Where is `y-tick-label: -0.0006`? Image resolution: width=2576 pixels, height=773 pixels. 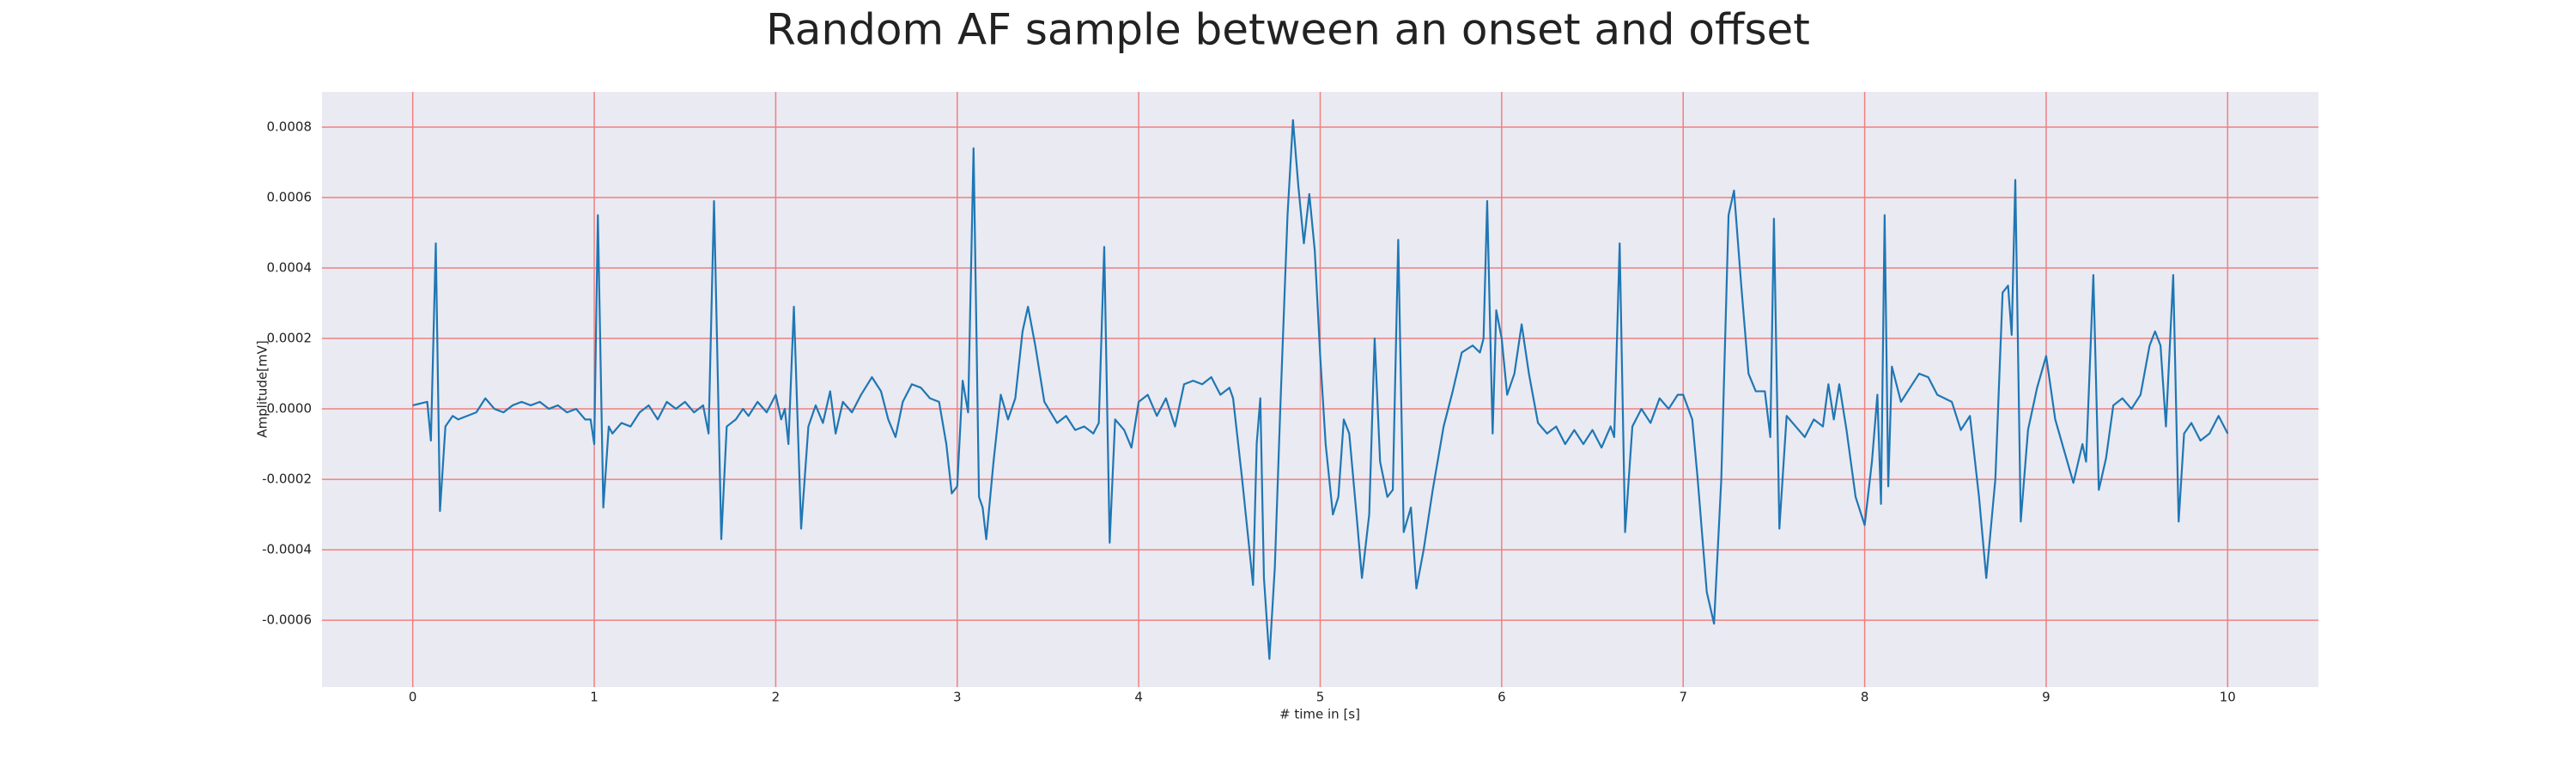
y-tick-label: -0.0006 is located at coordinates (287, 620).